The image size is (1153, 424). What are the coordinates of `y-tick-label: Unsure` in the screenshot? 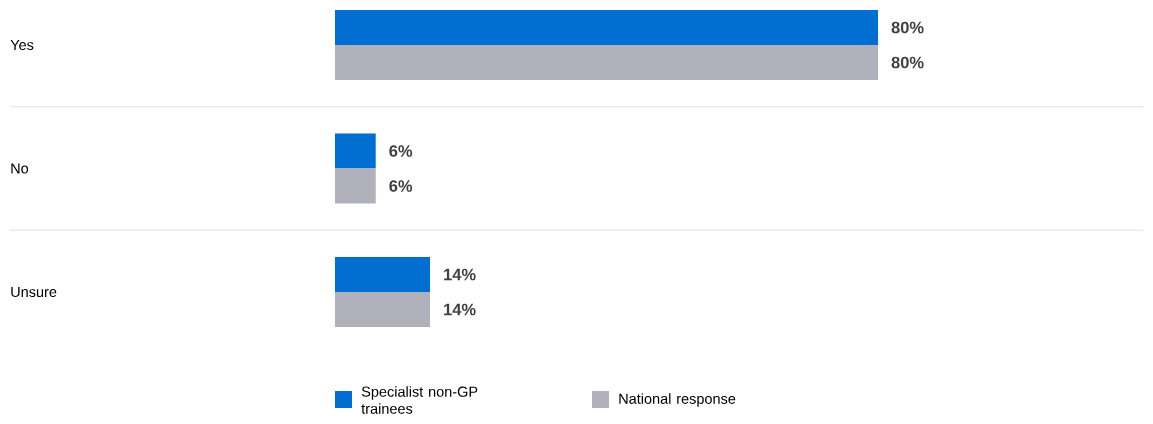 It's located at (34, 292).